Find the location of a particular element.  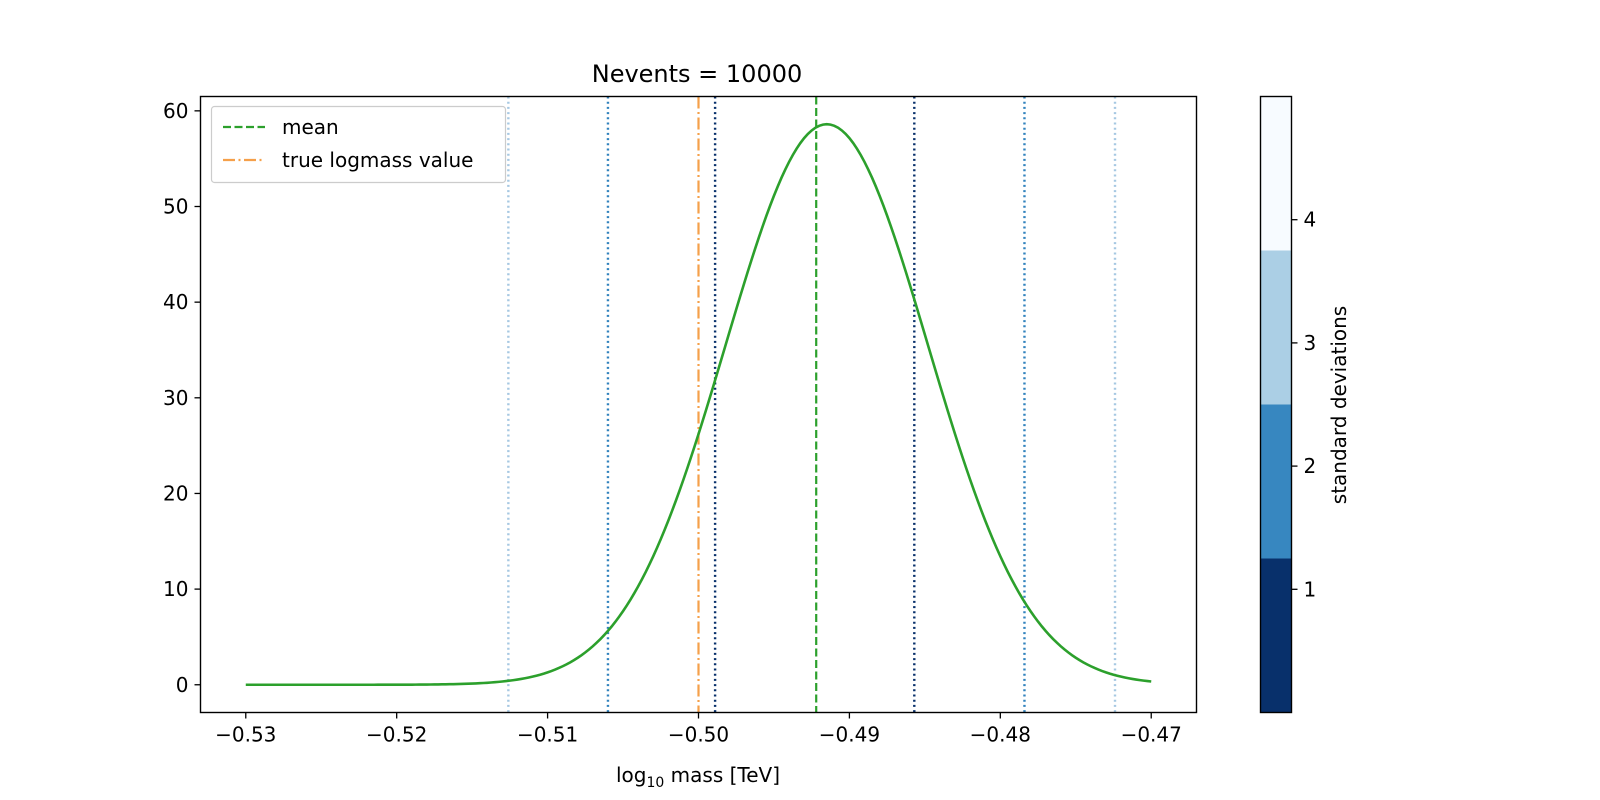

x-tick-label: −0.50 is located at coordinates (698, 735).